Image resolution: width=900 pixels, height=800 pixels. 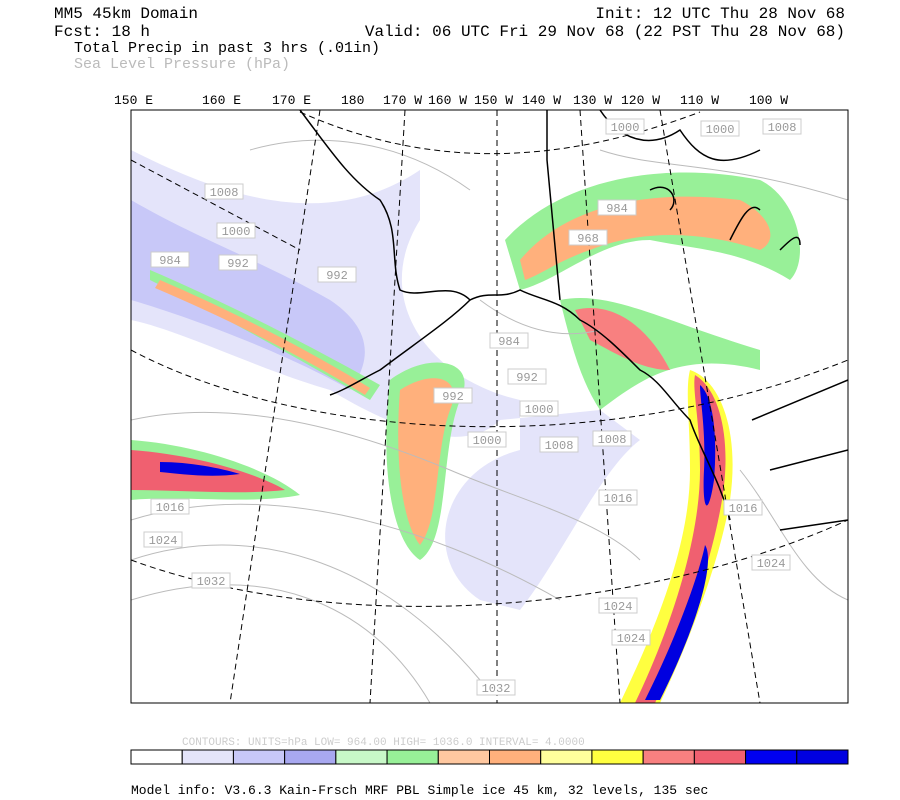 I want to click on field-title: Total Precip in past 3 hrs (.01in), so click(x=227, y=48).